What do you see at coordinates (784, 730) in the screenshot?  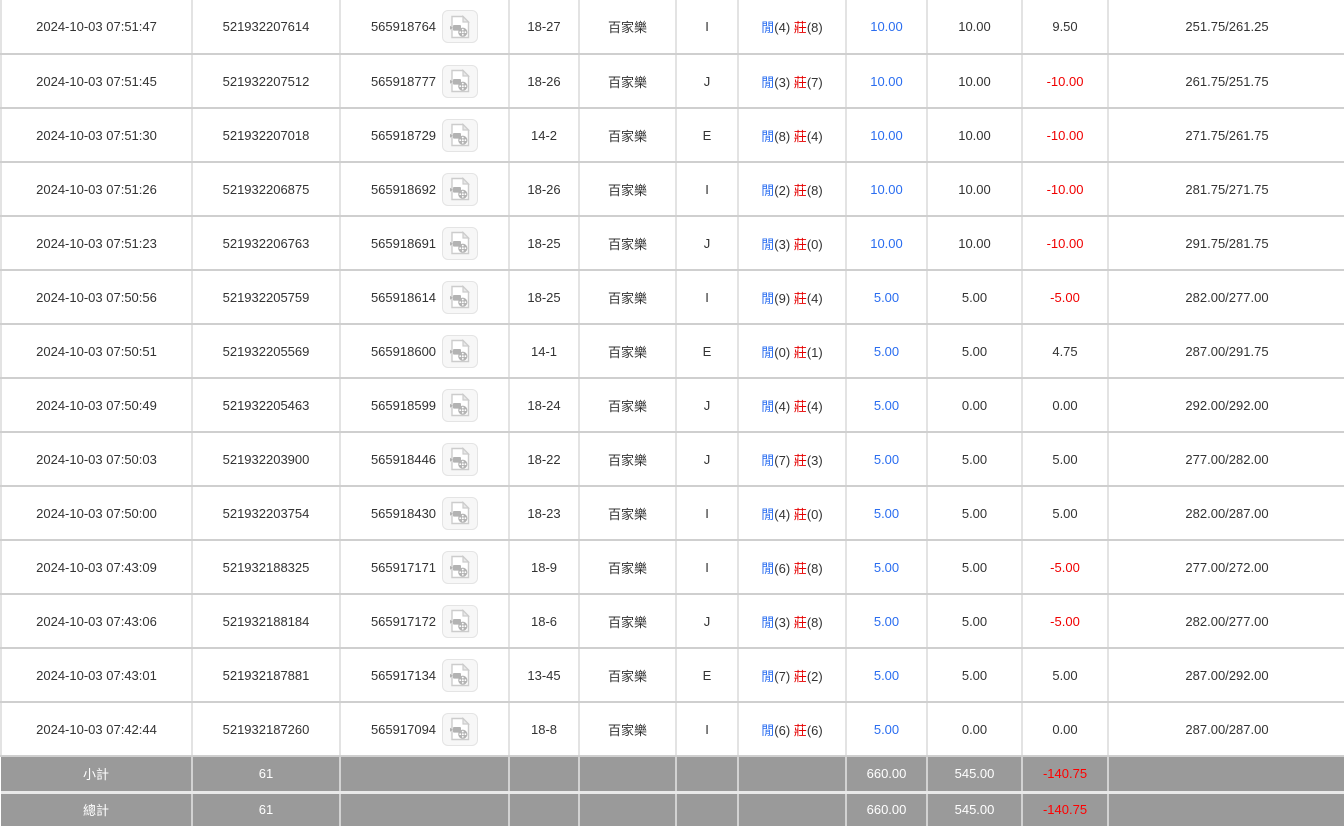 I see `player-score: (6)` at bounding box center [784, 730].